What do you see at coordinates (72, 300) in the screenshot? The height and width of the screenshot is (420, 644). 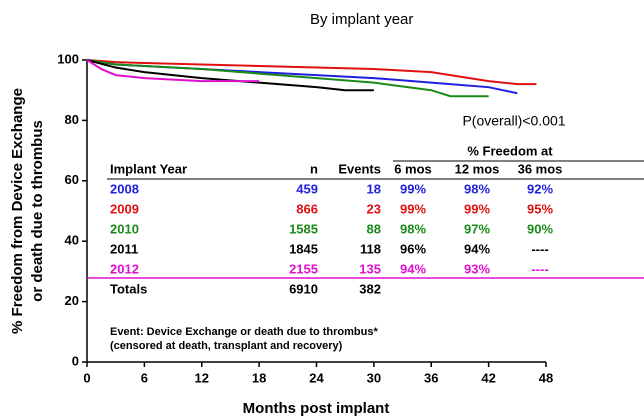 I see `y-tick-label: 20` at bounding box center [72, 300].